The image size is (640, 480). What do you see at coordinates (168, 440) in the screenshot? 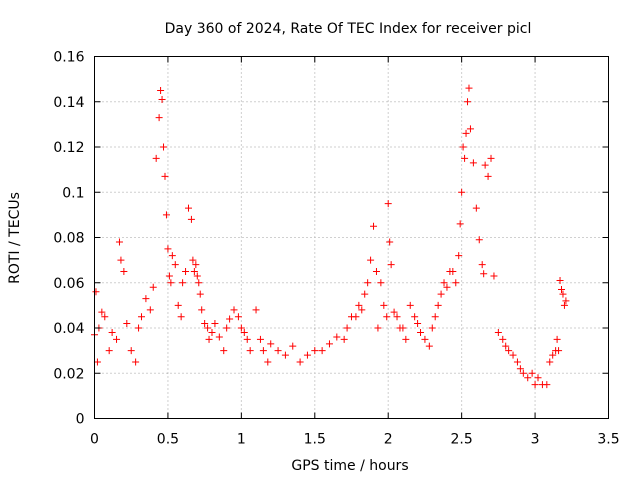
I see `x-tick-label: 0.5` at bounding box center [168, 440].